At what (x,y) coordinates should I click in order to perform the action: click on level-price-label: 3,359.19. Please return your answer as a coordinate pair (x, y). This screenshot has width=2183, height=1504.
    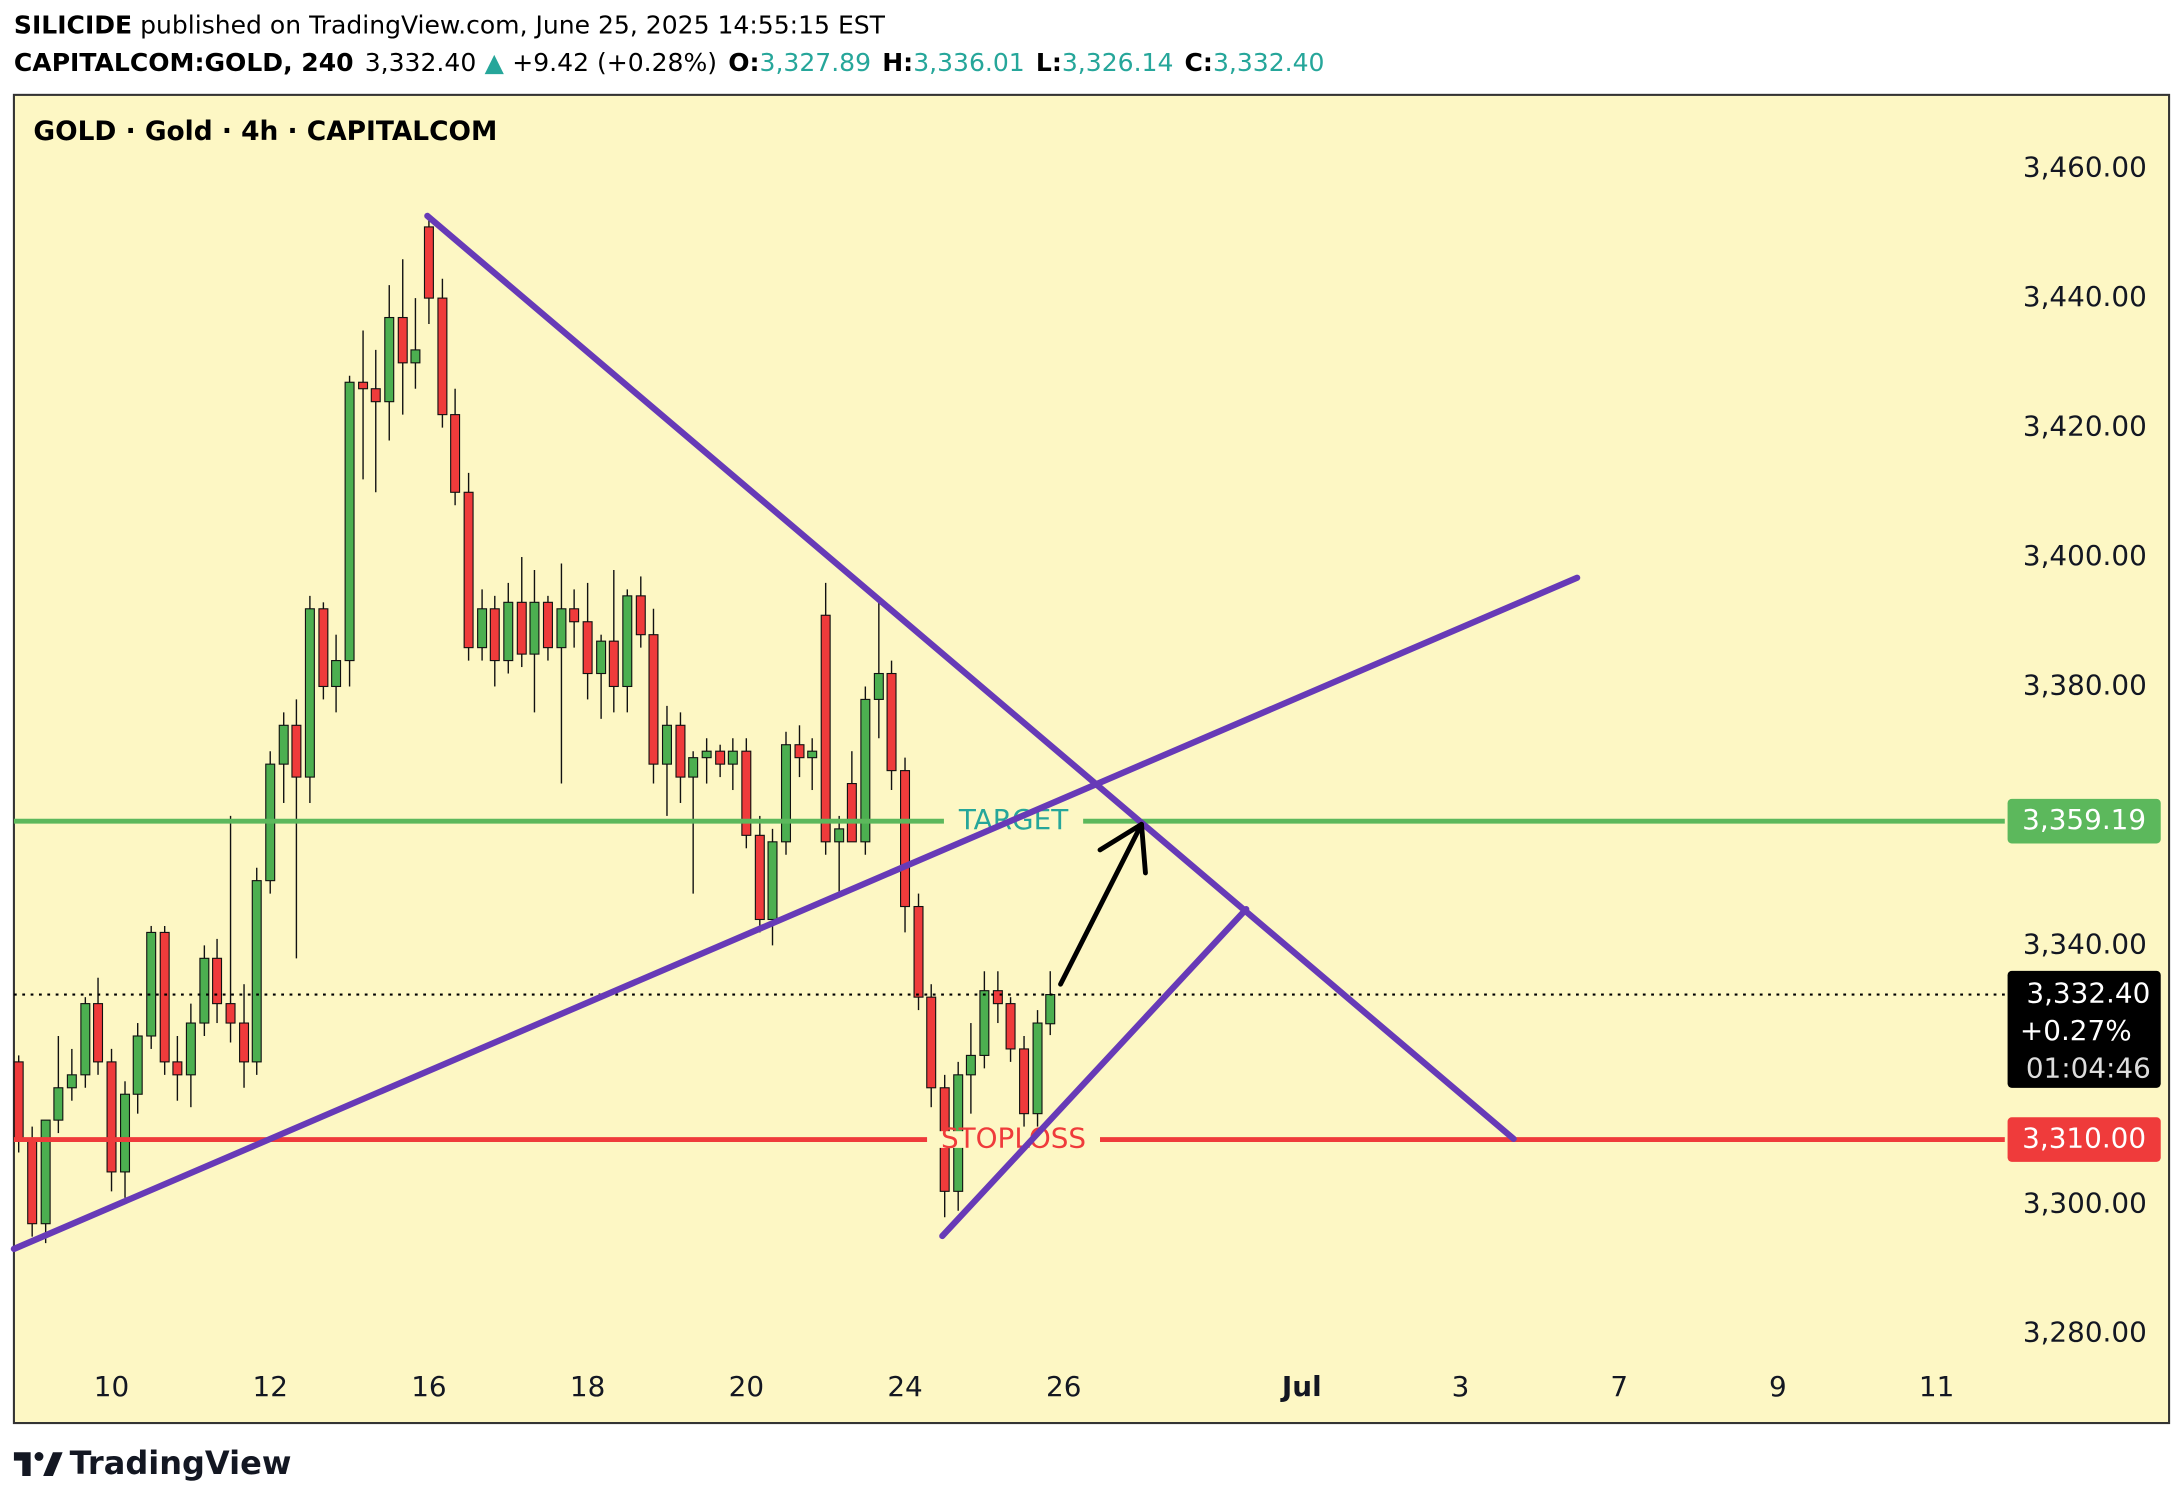
    Looking at the image, I should click on (2084, 819).